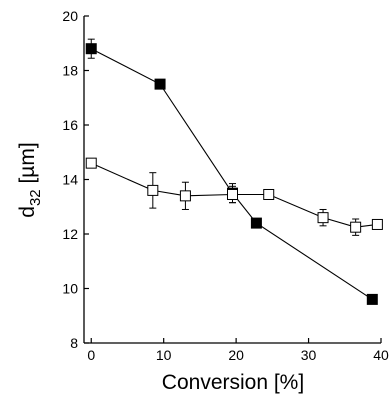 This screenshot has height=395, width=389. Describe the element at coordinates (74, 343) in the screenshot. I see `y-tick-label: 8` at that location.